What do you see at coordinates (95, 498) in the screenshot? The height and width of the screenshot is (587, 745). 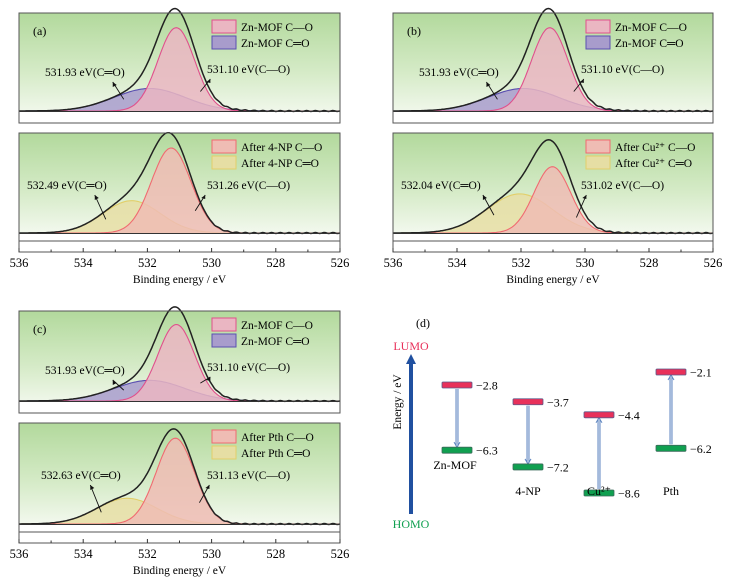 I see `annotation-arrow-left` at bounding box center [95, 498].